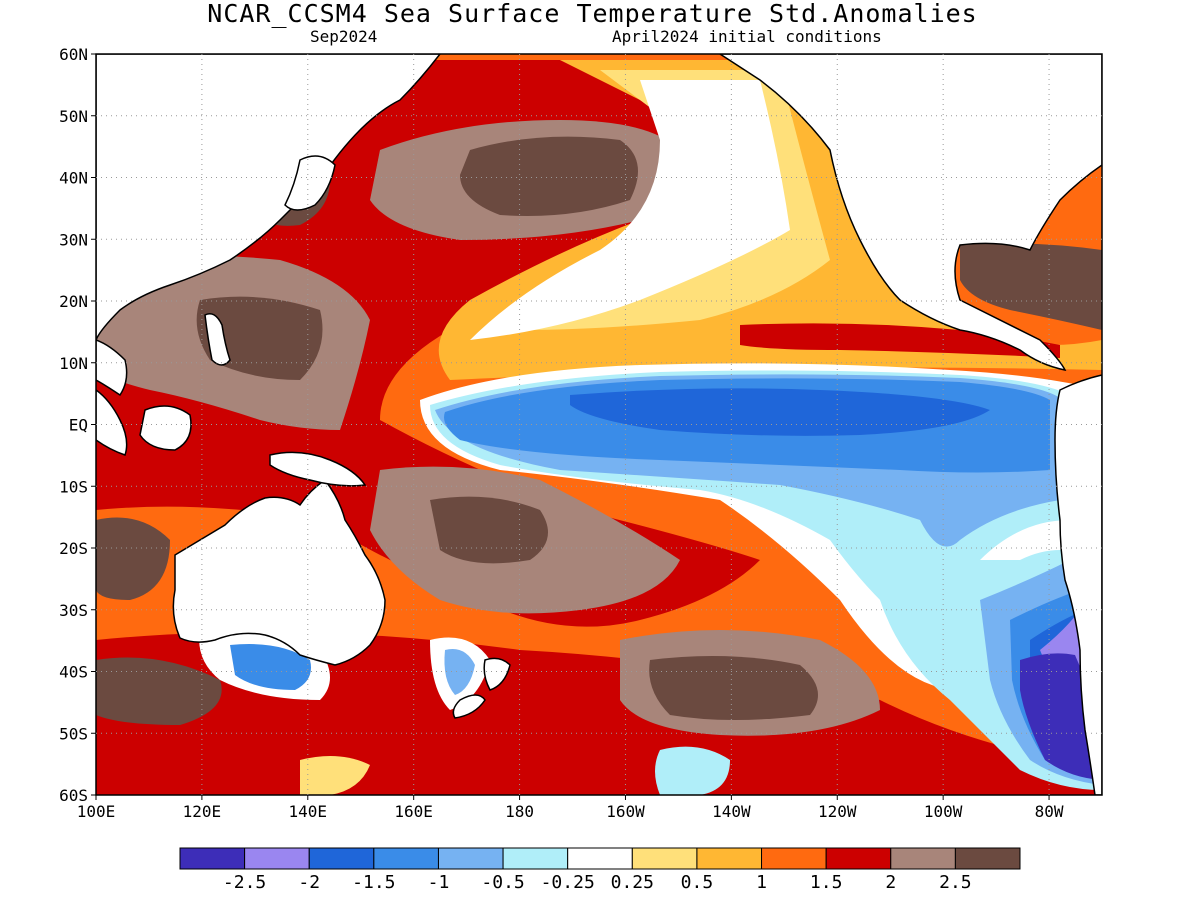 The image size is (1200, 900). I want to click on y-tick-label: 50S, so click(73, 733).